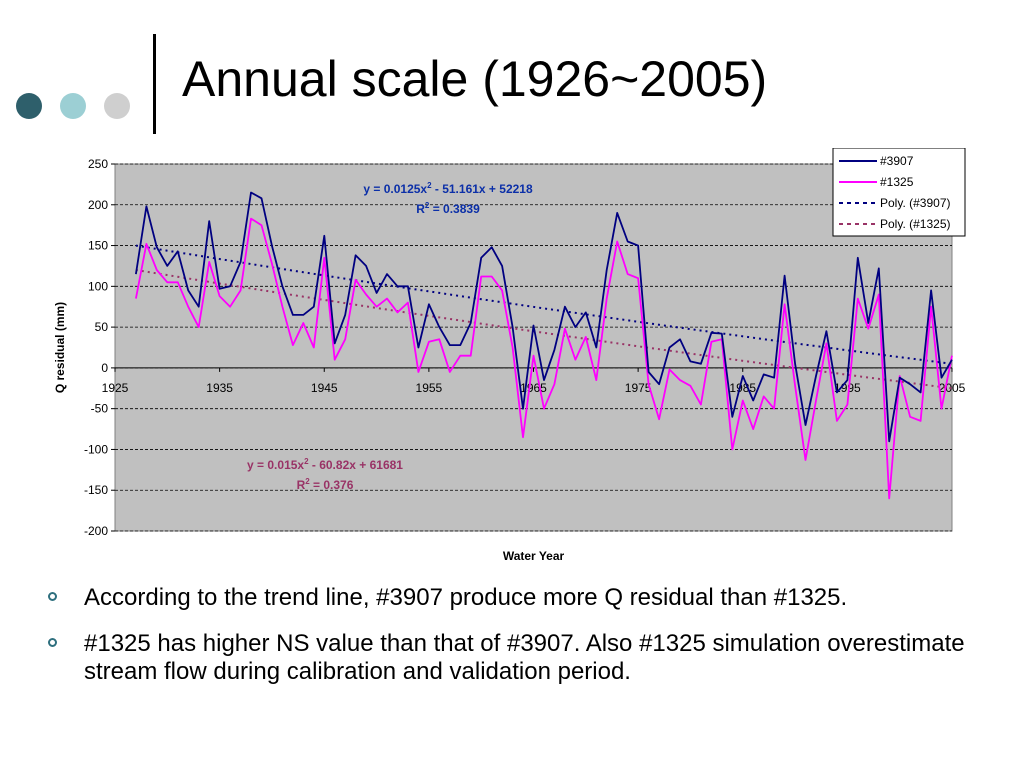 This screenshot has width=1024, height=768. What do you see at coordinates (96, 490) in the screenshot?
I see `y-tick-label: -150` at bounding box center [96, 490].